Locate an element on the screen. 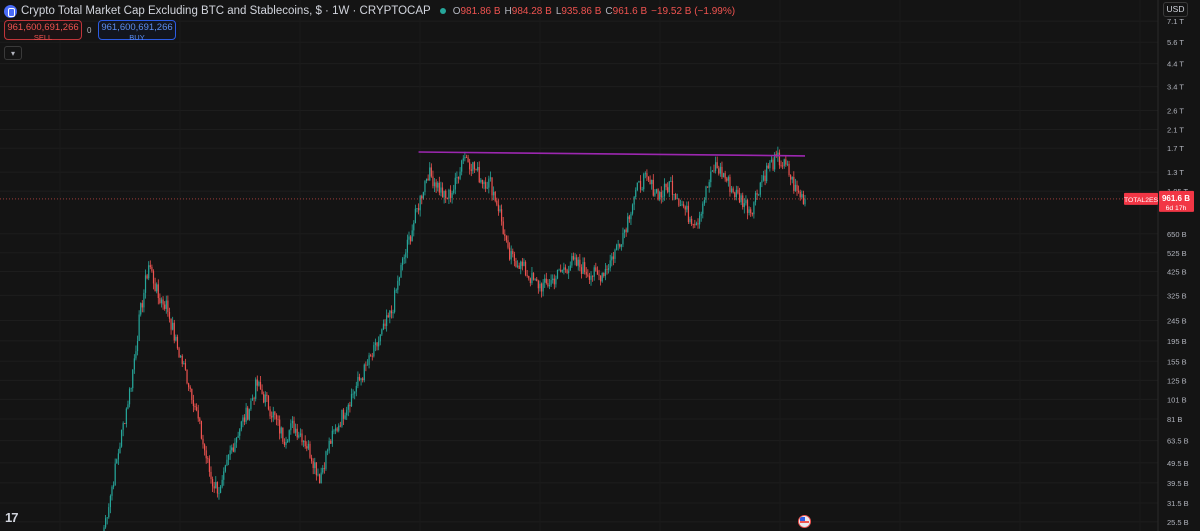 The height and width of the screenshot is (531, 1200). sell-button: 961,600,691,266 SELL is located at coordinates (43, 31).